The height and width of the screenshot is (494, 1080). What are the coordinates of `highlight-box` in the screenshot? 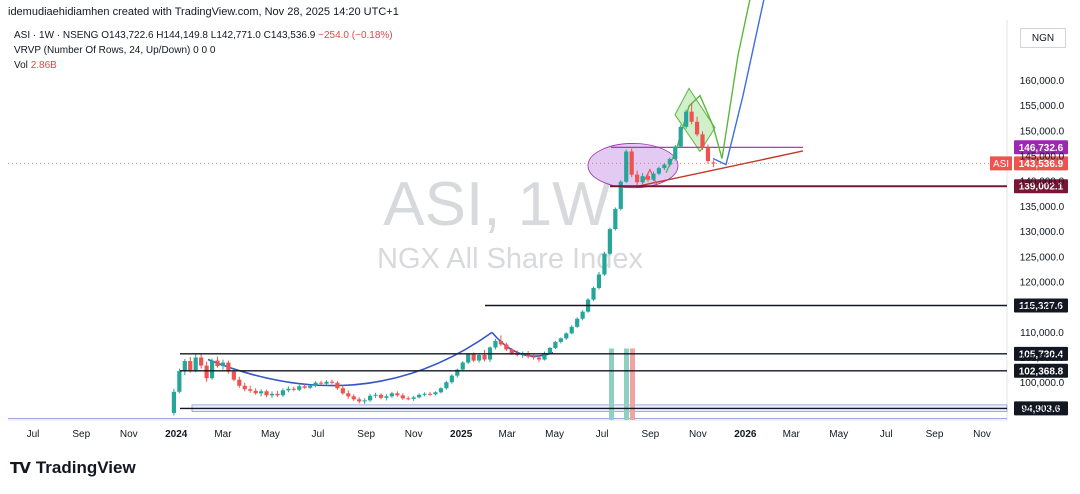 It's located at (695, 120).